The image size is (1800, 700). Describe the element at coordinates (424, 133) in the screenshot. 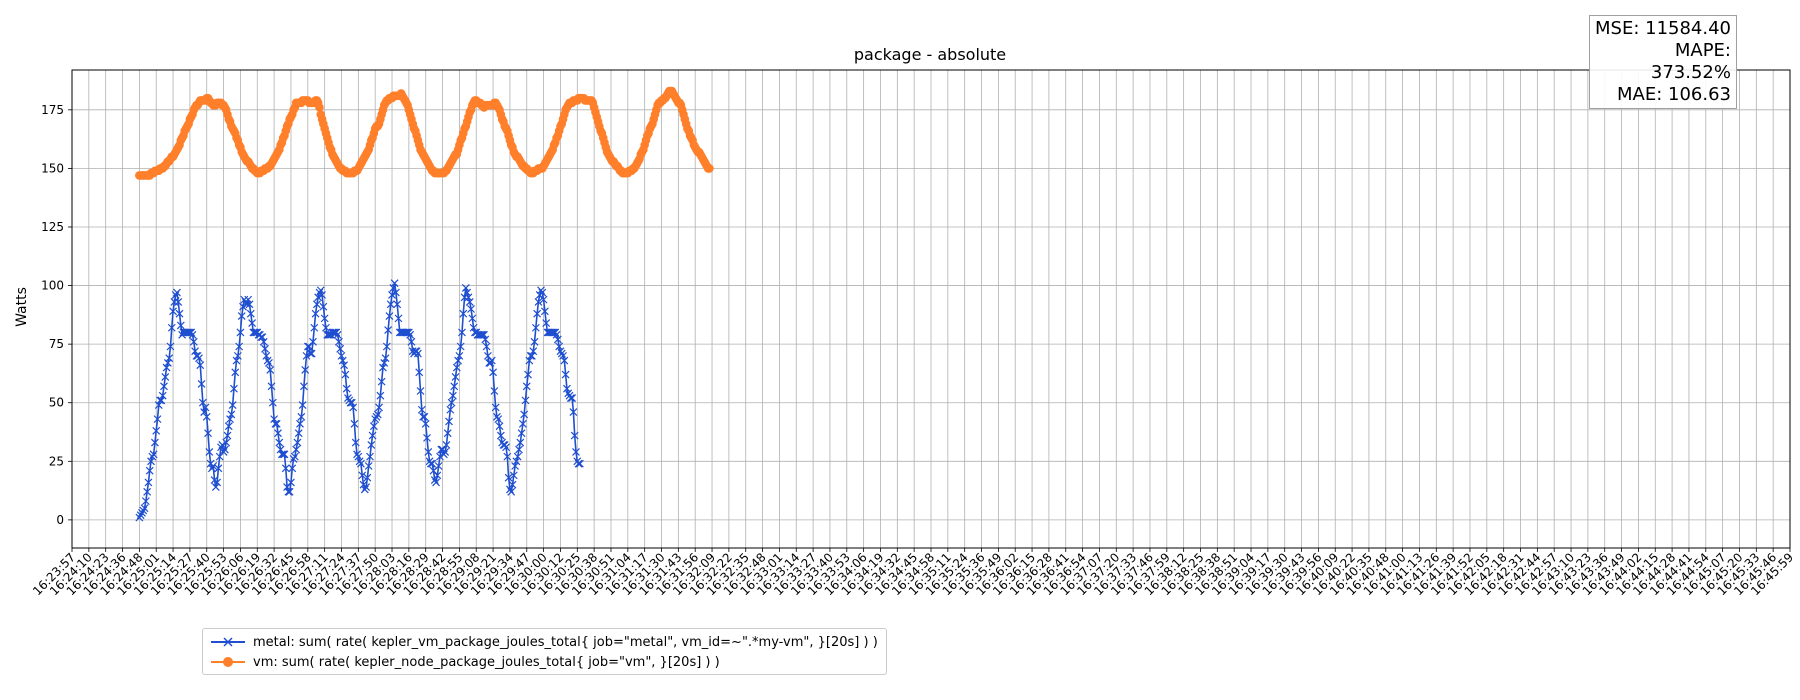

I see `series-vm` at that location.